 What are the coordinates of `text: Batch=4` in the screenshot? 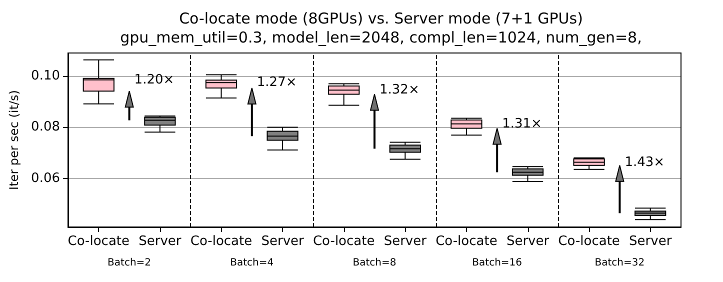 It's located at (252, 263).